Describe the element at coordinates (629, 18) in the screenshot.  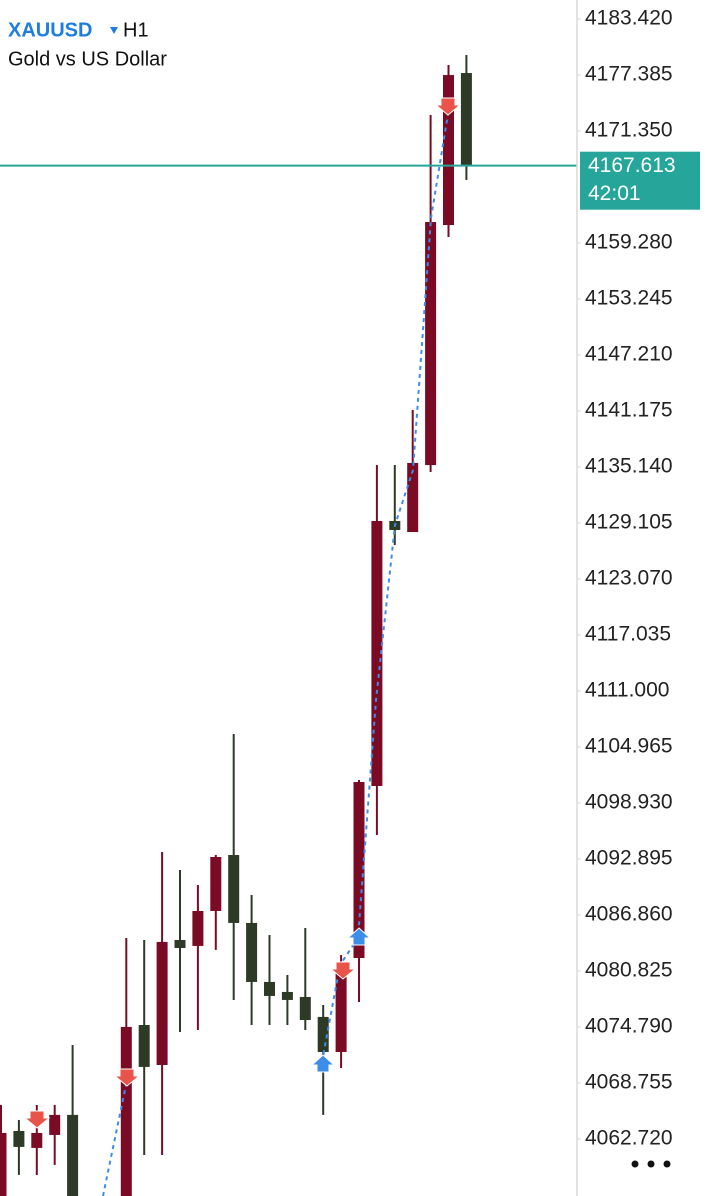
I see `y-tick-label: 4183.420` at that location.